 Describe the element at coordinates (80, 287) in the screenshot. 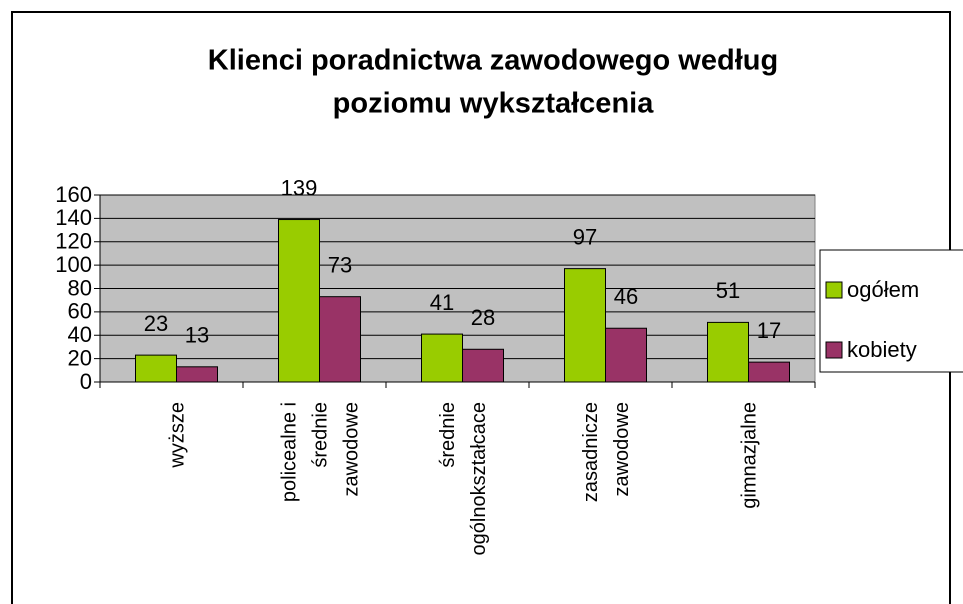

I see `y-tick-label: 80` at that location.